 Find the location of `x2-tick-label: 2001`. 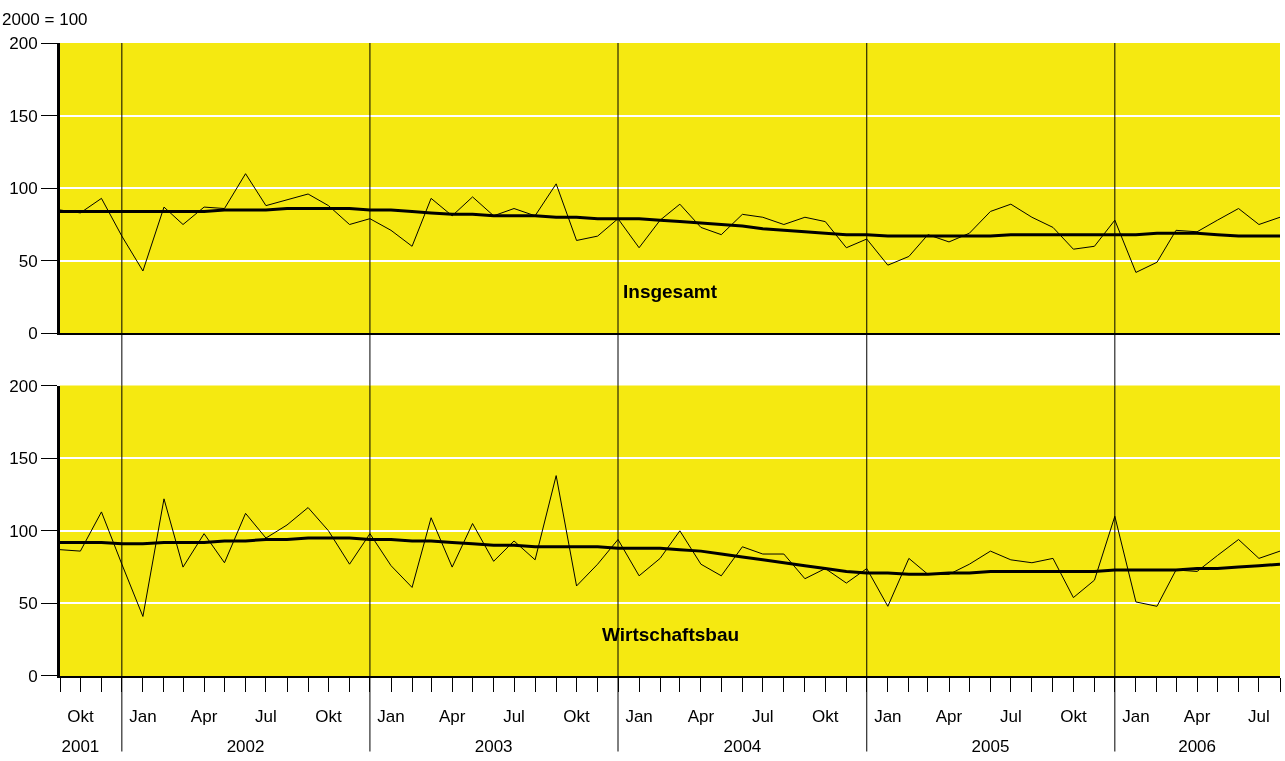

x2-tick-label: 2001 is located at coordinates (80, 746).